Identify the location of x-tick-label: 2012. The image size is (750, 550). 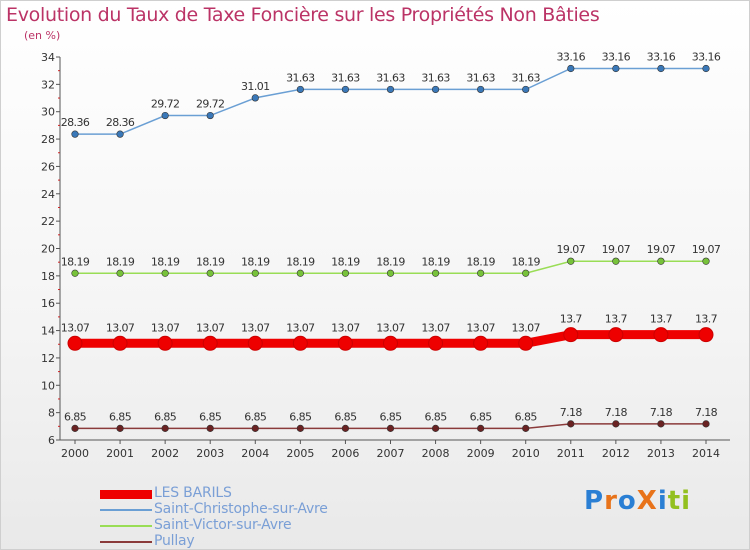
(616, 453).